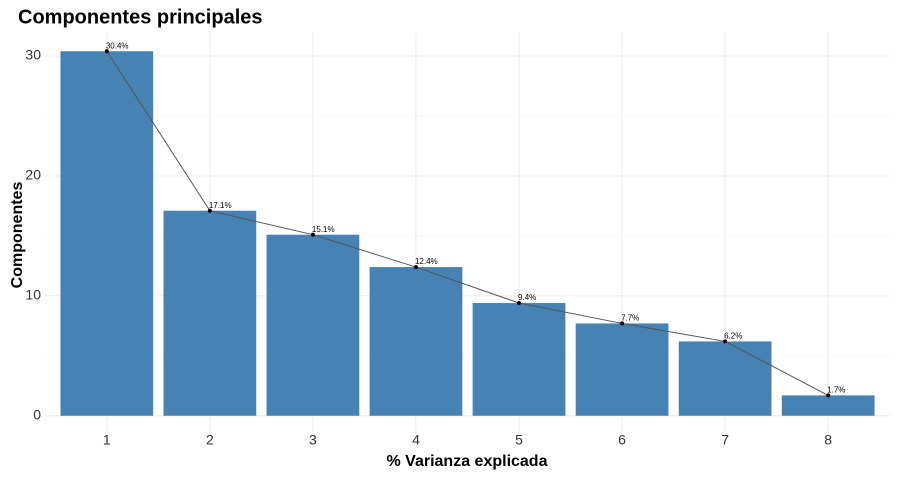  Describe the element at coordinates (313, 440) in the screenshot. I see `x-tick-label: 3` at that location.